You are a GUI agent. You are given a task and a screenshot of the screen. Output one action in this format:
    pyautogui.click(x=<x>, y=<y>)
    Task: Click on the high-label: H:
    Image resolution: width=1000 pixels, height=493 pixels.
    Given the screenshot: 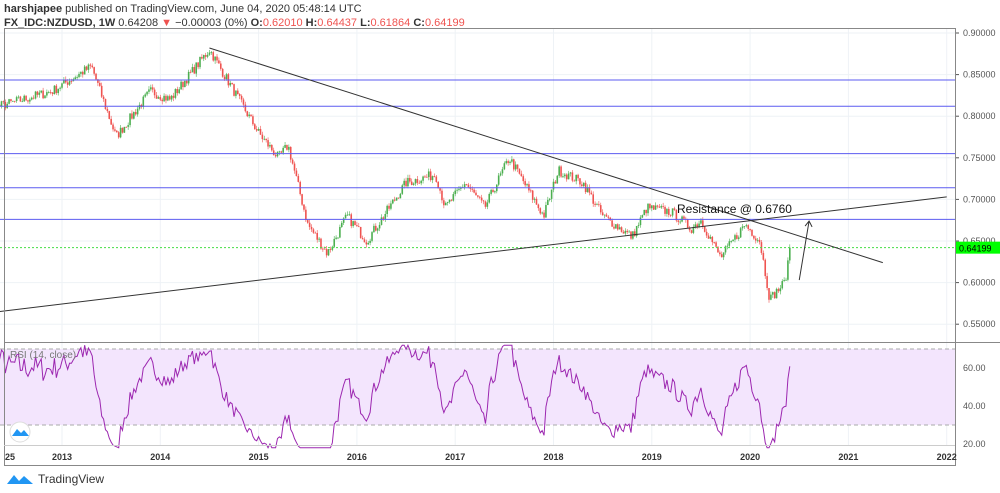 What is the action you would take?
    pyautogui.click(x=311, y=23)
    